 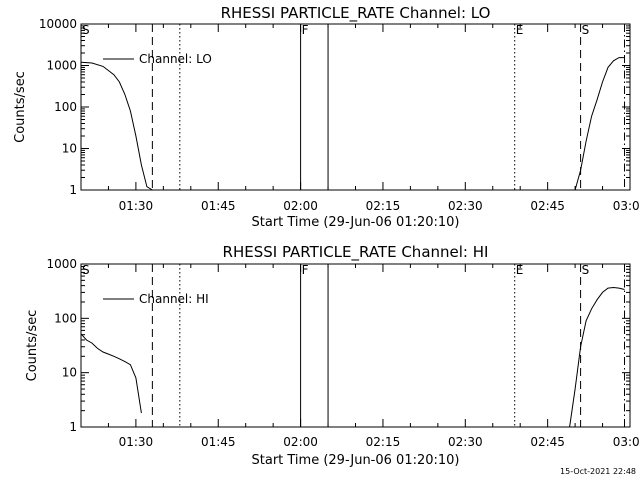 What do you see at coordinates (175, 59) in the screenshot?
I see `panel-1-legend-label: Channel: LO` at bounding box center [175, 59].